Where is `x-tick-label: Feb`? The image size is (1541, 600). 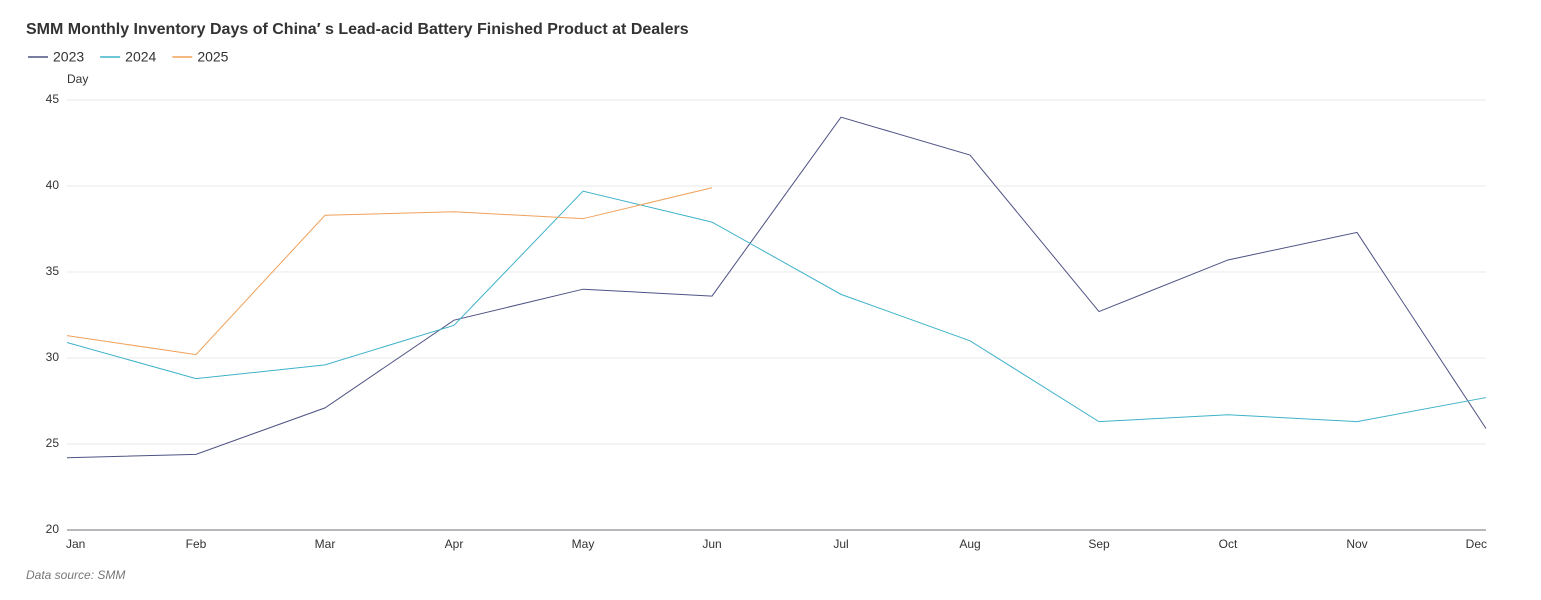
x-tick-label: Feb is located at coordinates (196, 544).